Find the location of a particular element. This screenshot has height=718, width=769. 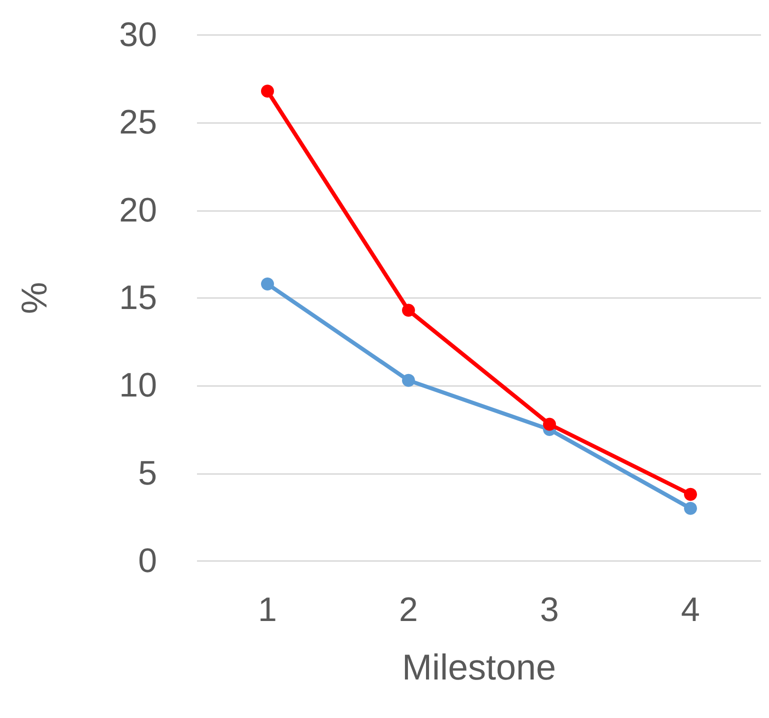

y-tick-label: 0 is located at coordinates (147, 561).